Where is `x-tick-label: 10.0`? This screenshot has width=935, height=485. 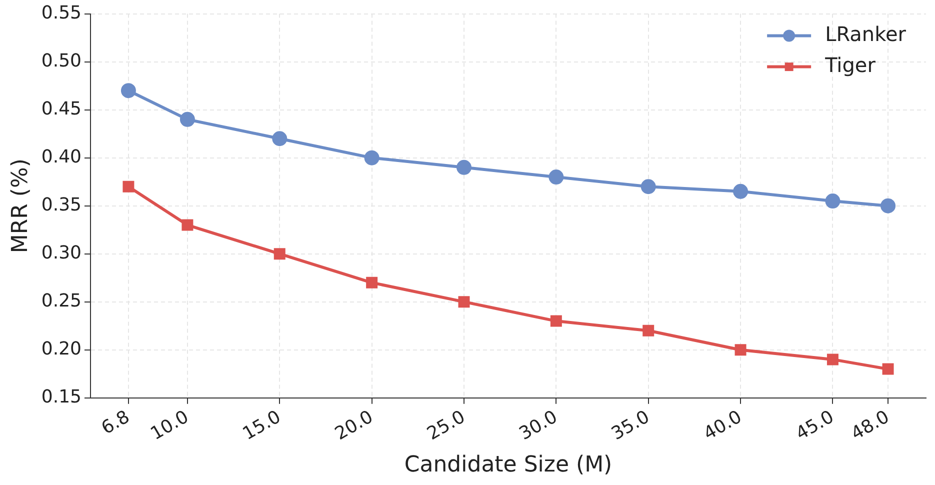
x-tick-label: 10.0 is located at coordinates (169, 425).